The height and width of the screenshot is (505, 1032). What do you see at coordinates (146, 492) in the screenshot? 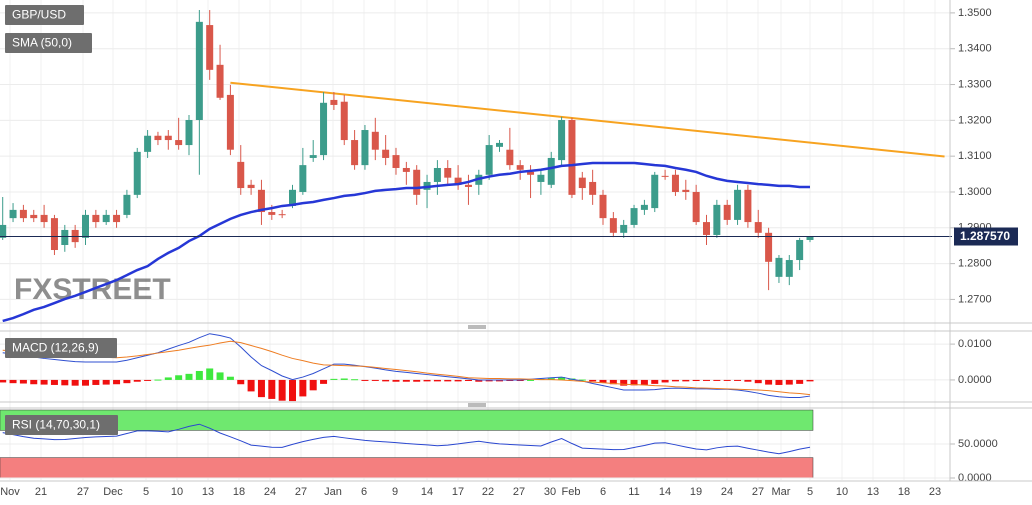
I see `x-tick-label: 5` at bounding box center [146, 492].